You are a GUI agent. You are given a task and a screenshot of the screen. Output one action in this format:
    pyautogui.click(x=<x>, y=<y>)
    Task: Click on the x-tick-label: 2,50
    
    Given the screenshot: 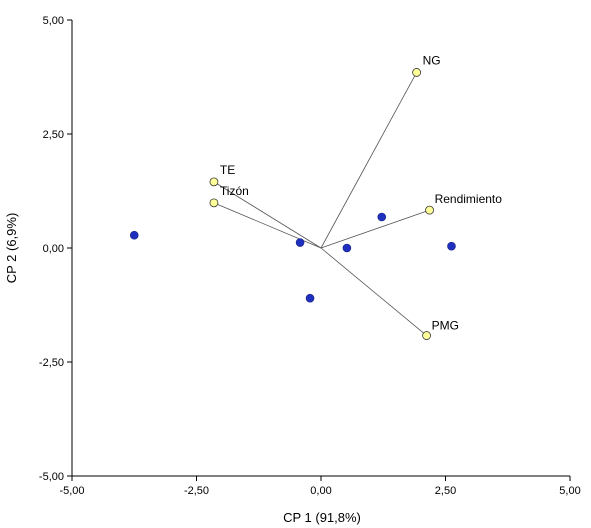 What is the action you would take?
    pyautogui.click(x=445, y=491)
    